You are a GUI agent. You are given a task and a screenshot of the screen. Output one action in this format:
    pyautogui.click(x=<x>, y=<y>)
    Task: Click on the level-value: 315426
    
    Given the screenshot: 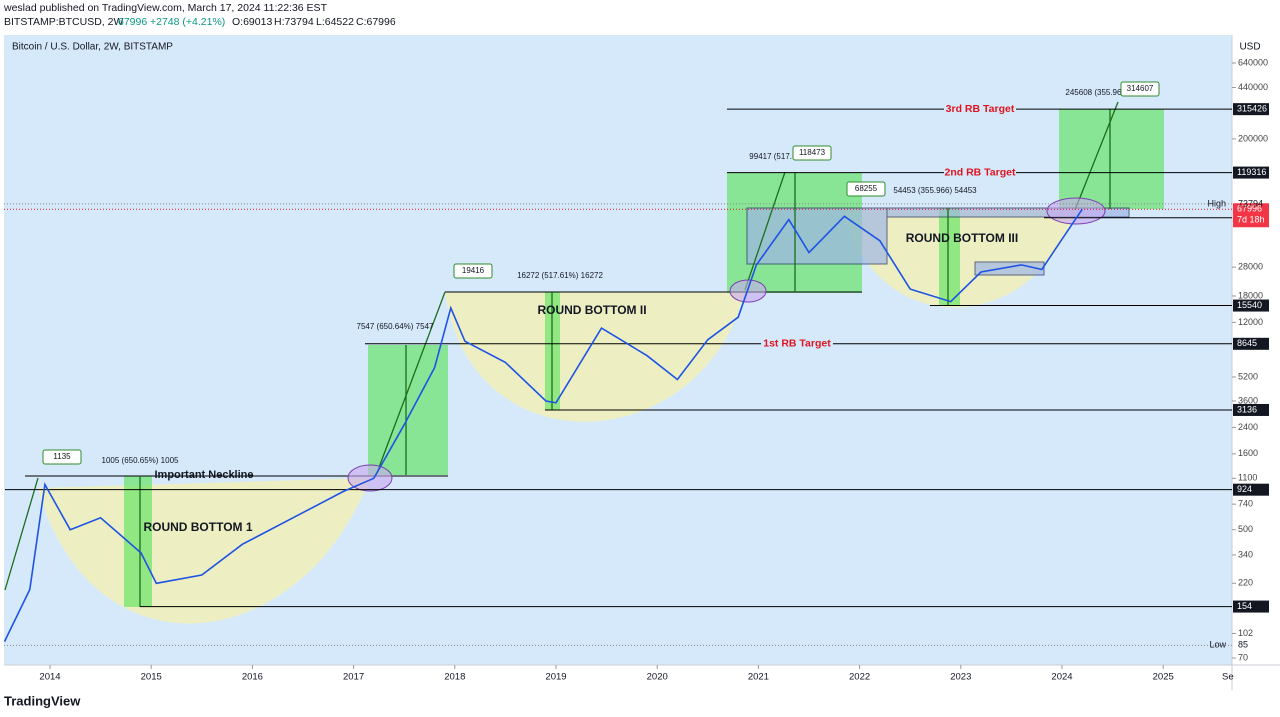 What is the action you would take?
    pyautogui.click(x=1252, y=109)
    